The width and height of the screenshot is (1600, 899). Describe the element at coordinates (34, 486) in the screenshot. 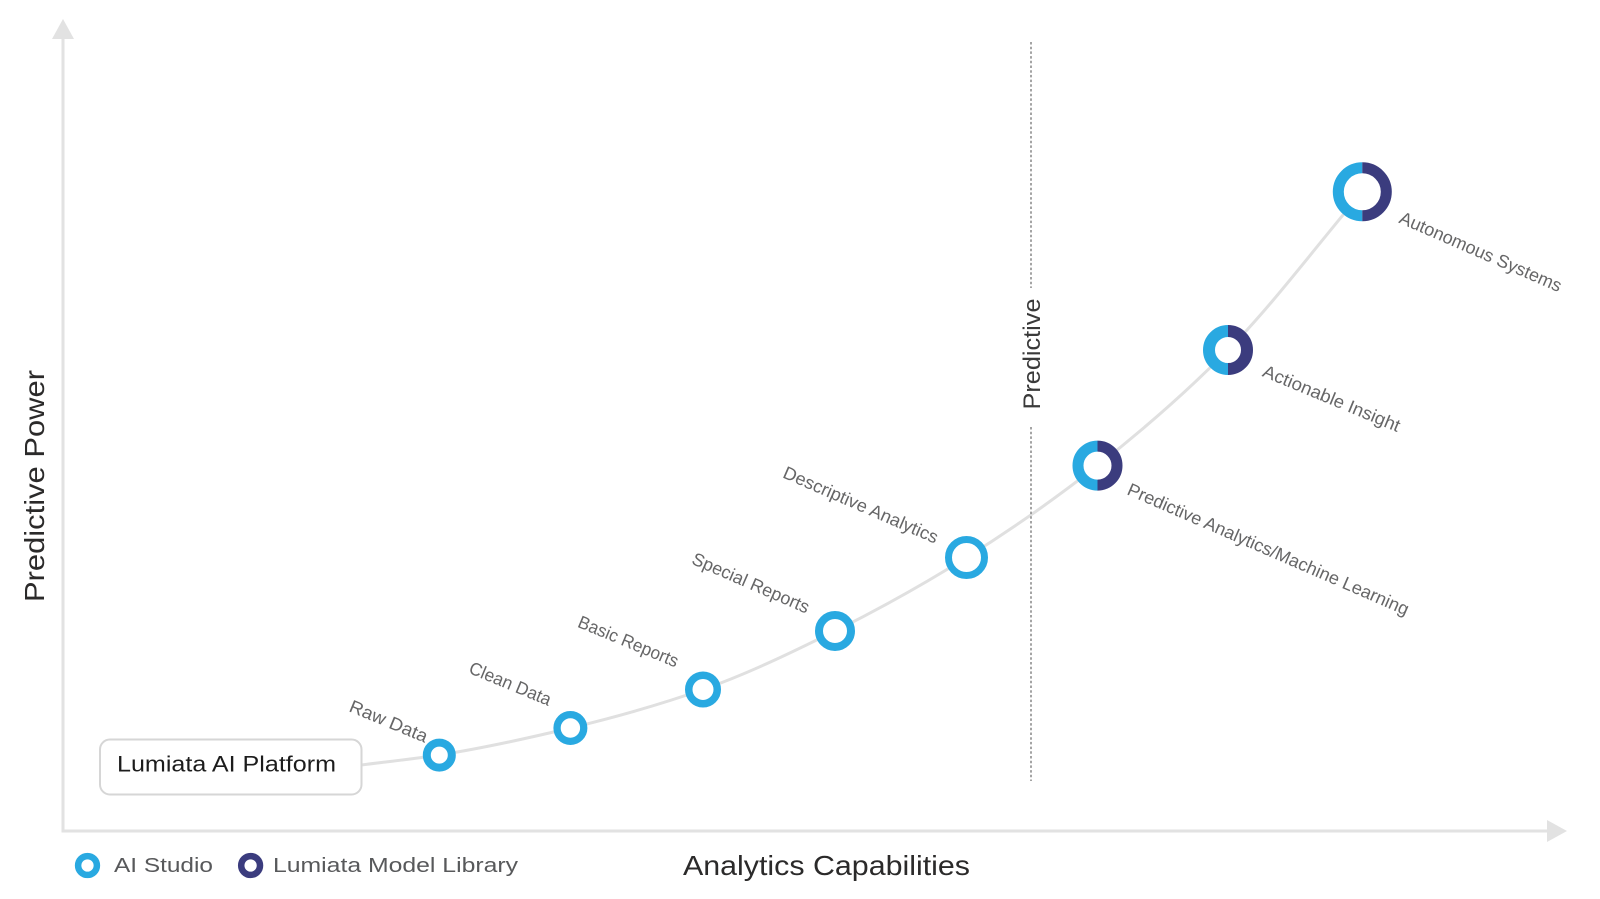

I see `svg-text: Predictive Power` at that location.